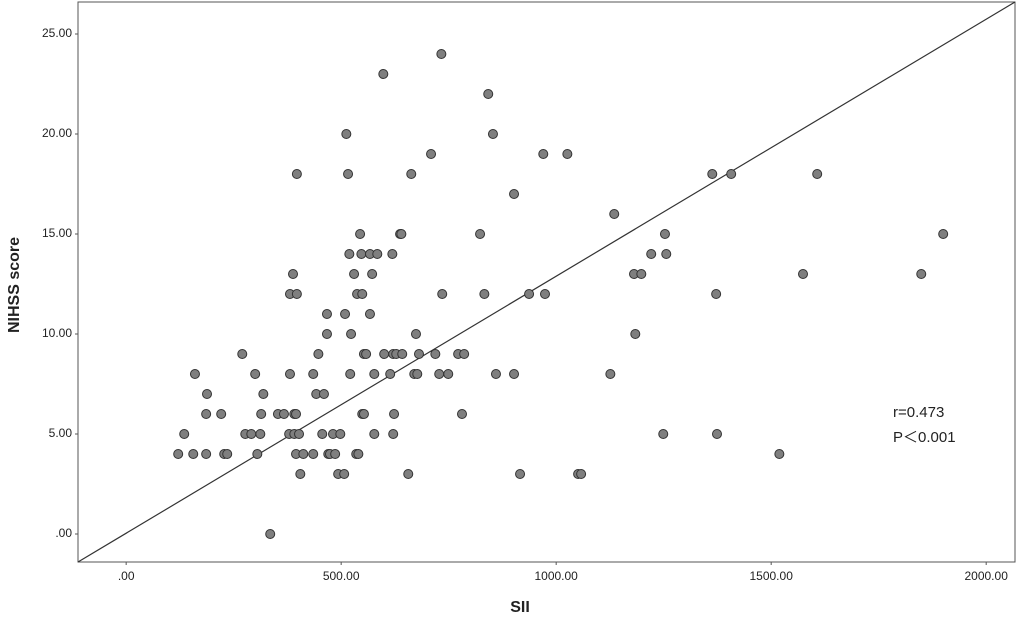  Describe the element at coordinates (924, 437) in the screenshot. I see `annotation: P＜0.001` at that location.